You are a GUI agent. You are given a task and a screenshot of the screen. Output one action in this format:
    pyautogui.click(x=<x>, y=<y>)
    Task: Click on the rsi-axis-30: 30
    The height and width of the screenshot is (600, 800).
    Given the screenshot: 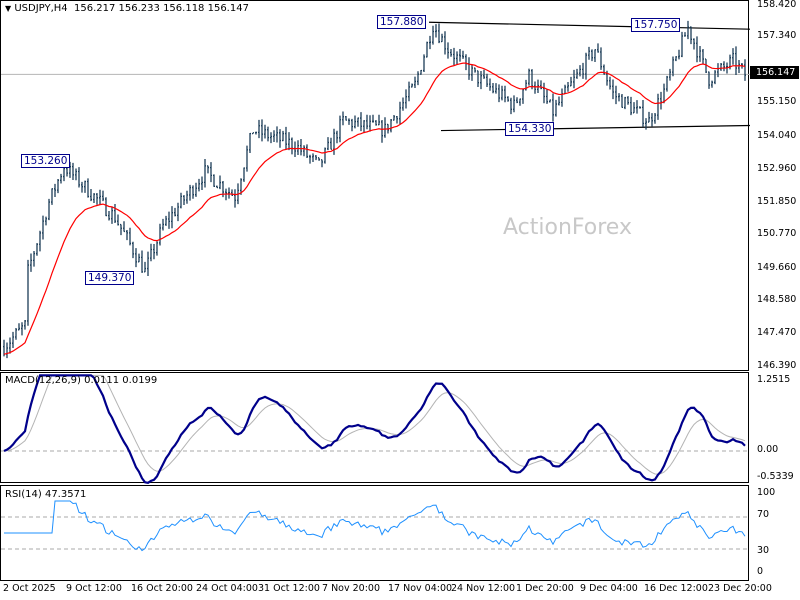 What is the action you would take?
    pyautogui.click(x=763, y=550)
    